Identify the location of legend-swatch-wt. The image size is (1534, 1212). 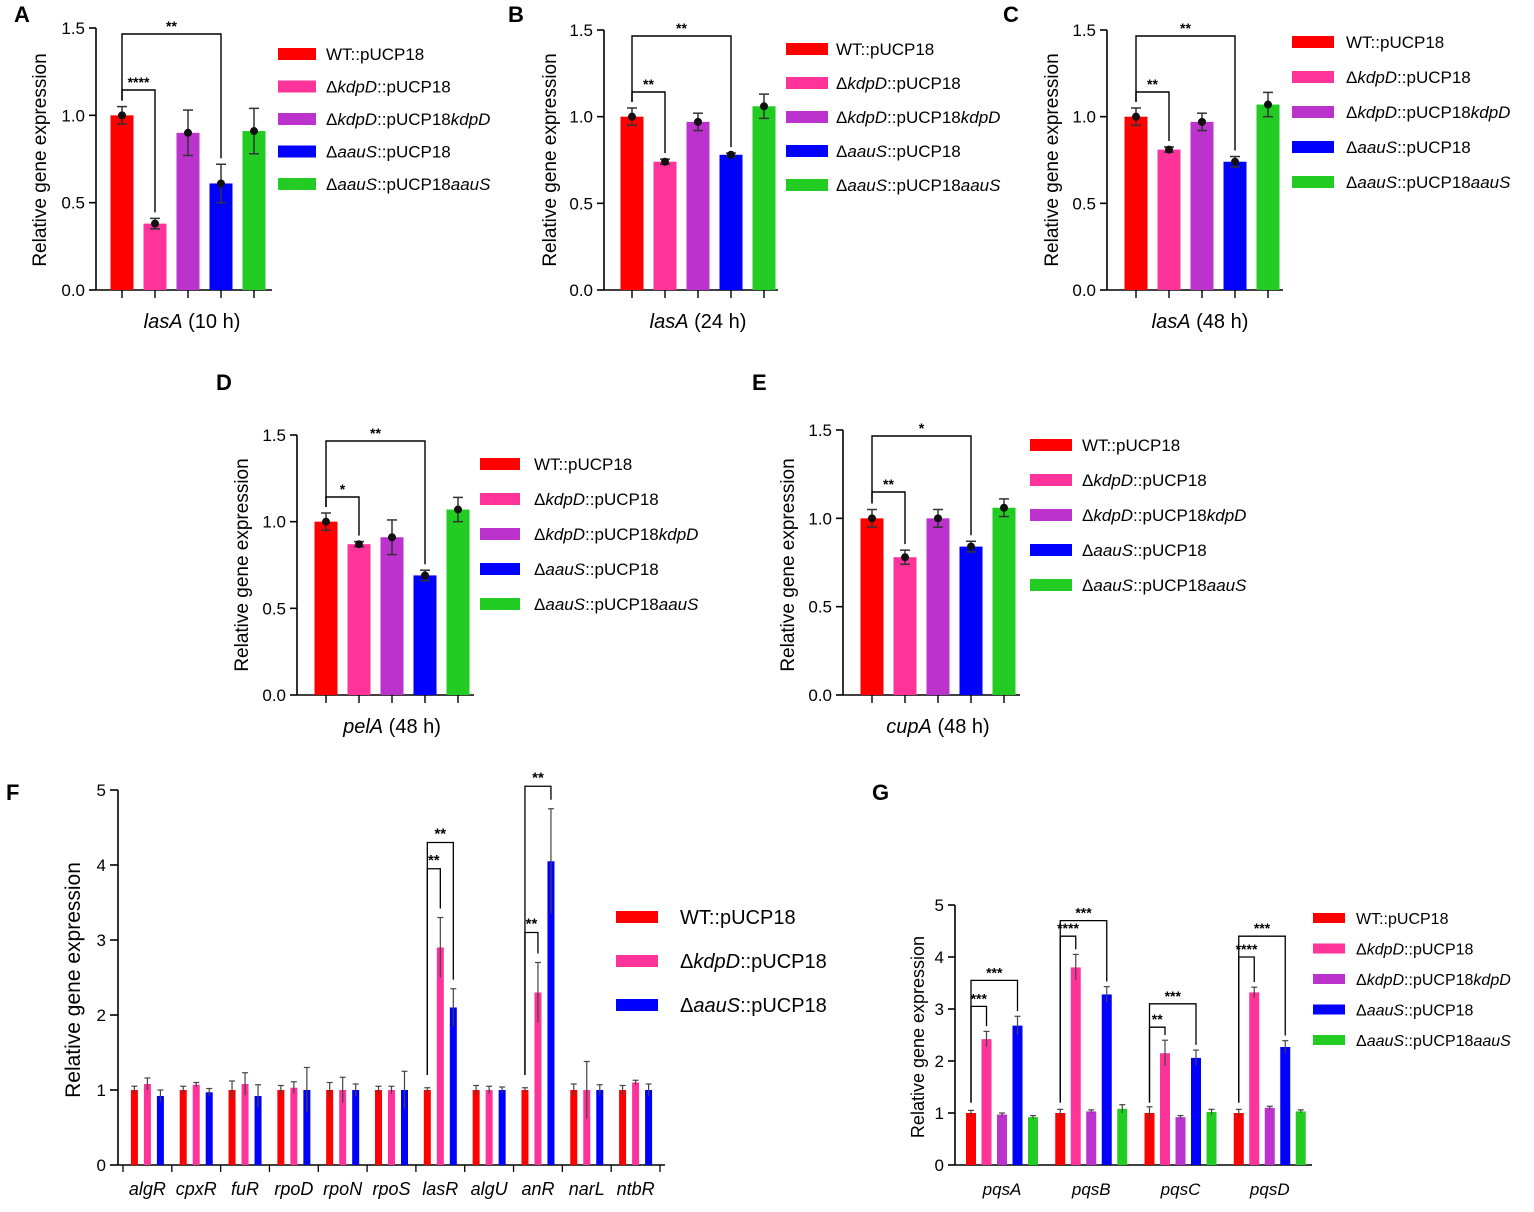
(807, 49).